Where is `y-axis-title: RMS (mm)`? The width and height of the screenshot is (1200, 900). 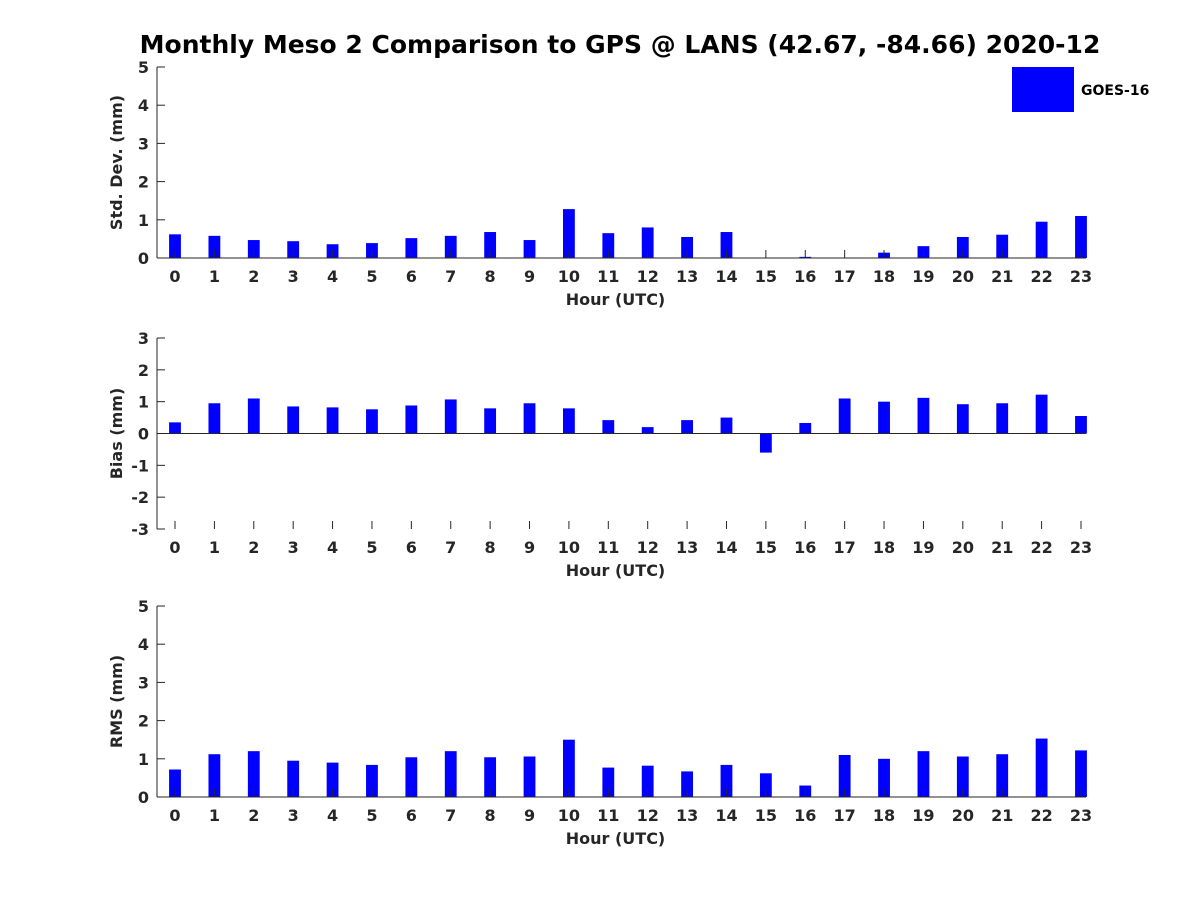
y-axis-title: RMS (mm) is located at coordinates (116, 701).